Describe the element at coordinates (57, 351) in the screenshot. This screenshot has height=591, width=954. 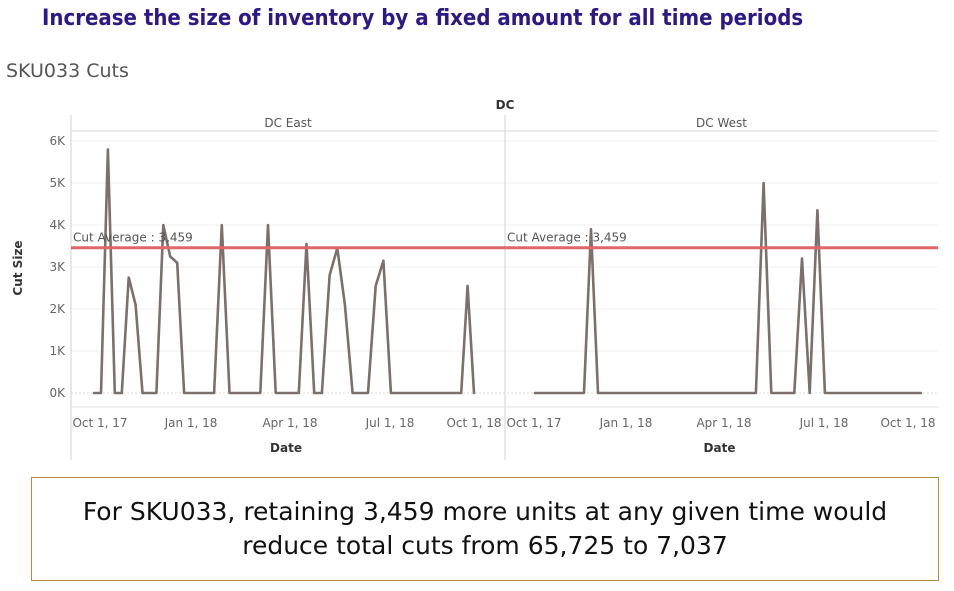
I see `y-tick-label: 1K` at that location.